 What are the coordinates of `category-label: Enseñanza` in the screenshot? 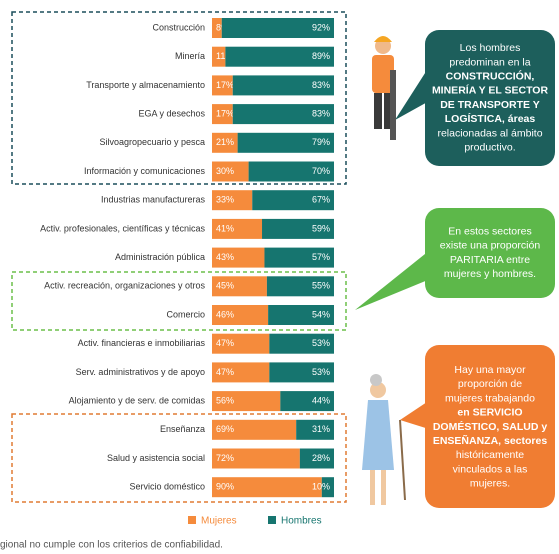 It's located at (182, 429).